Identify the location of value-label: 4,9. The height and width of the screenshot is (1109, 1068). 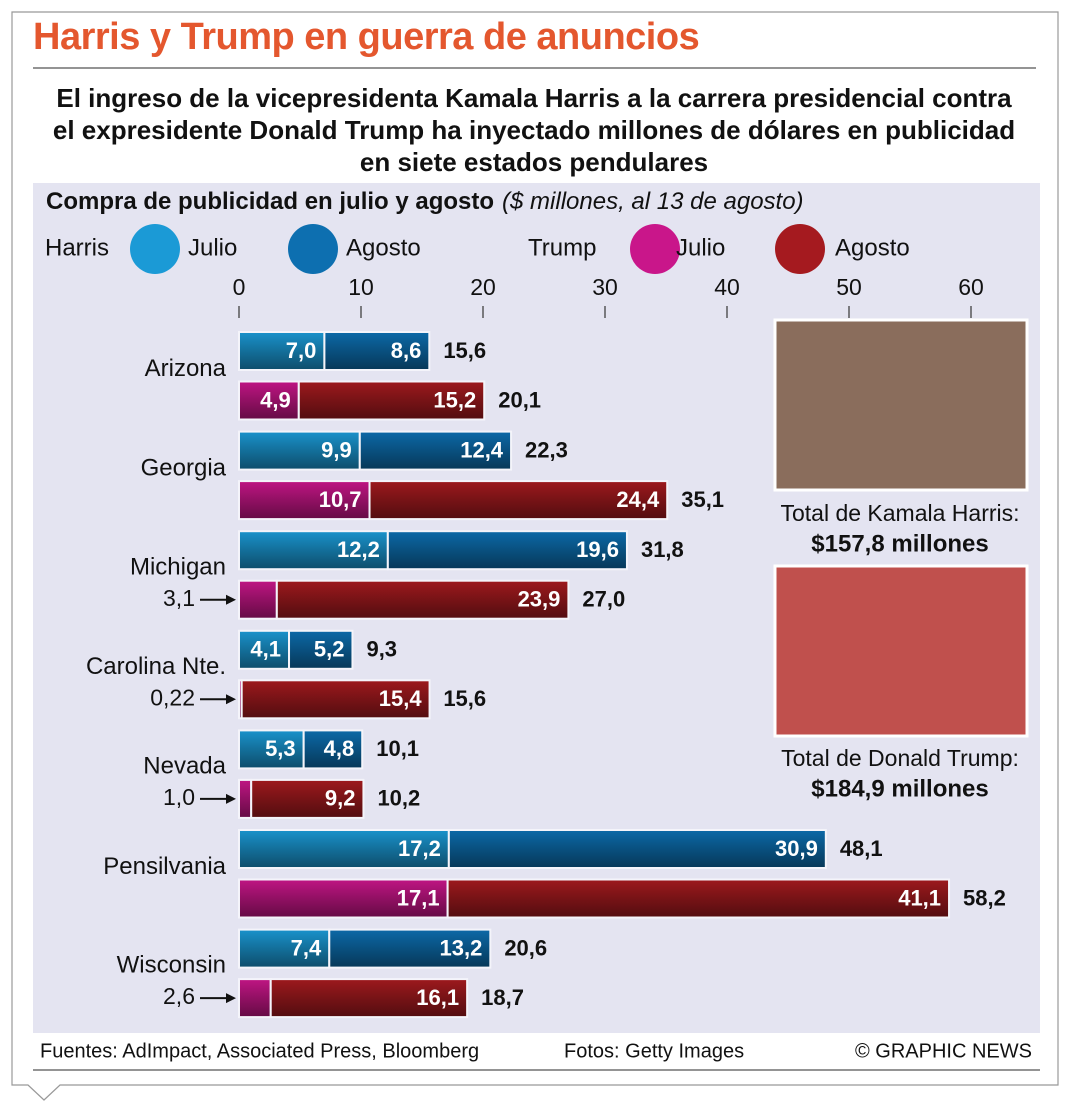
(275, 399).